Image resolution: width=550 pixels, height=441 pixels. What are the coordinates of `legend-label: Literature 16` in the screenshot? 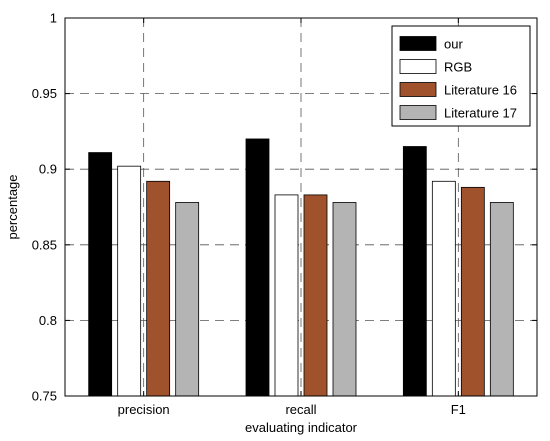 It's located at (480, 90).